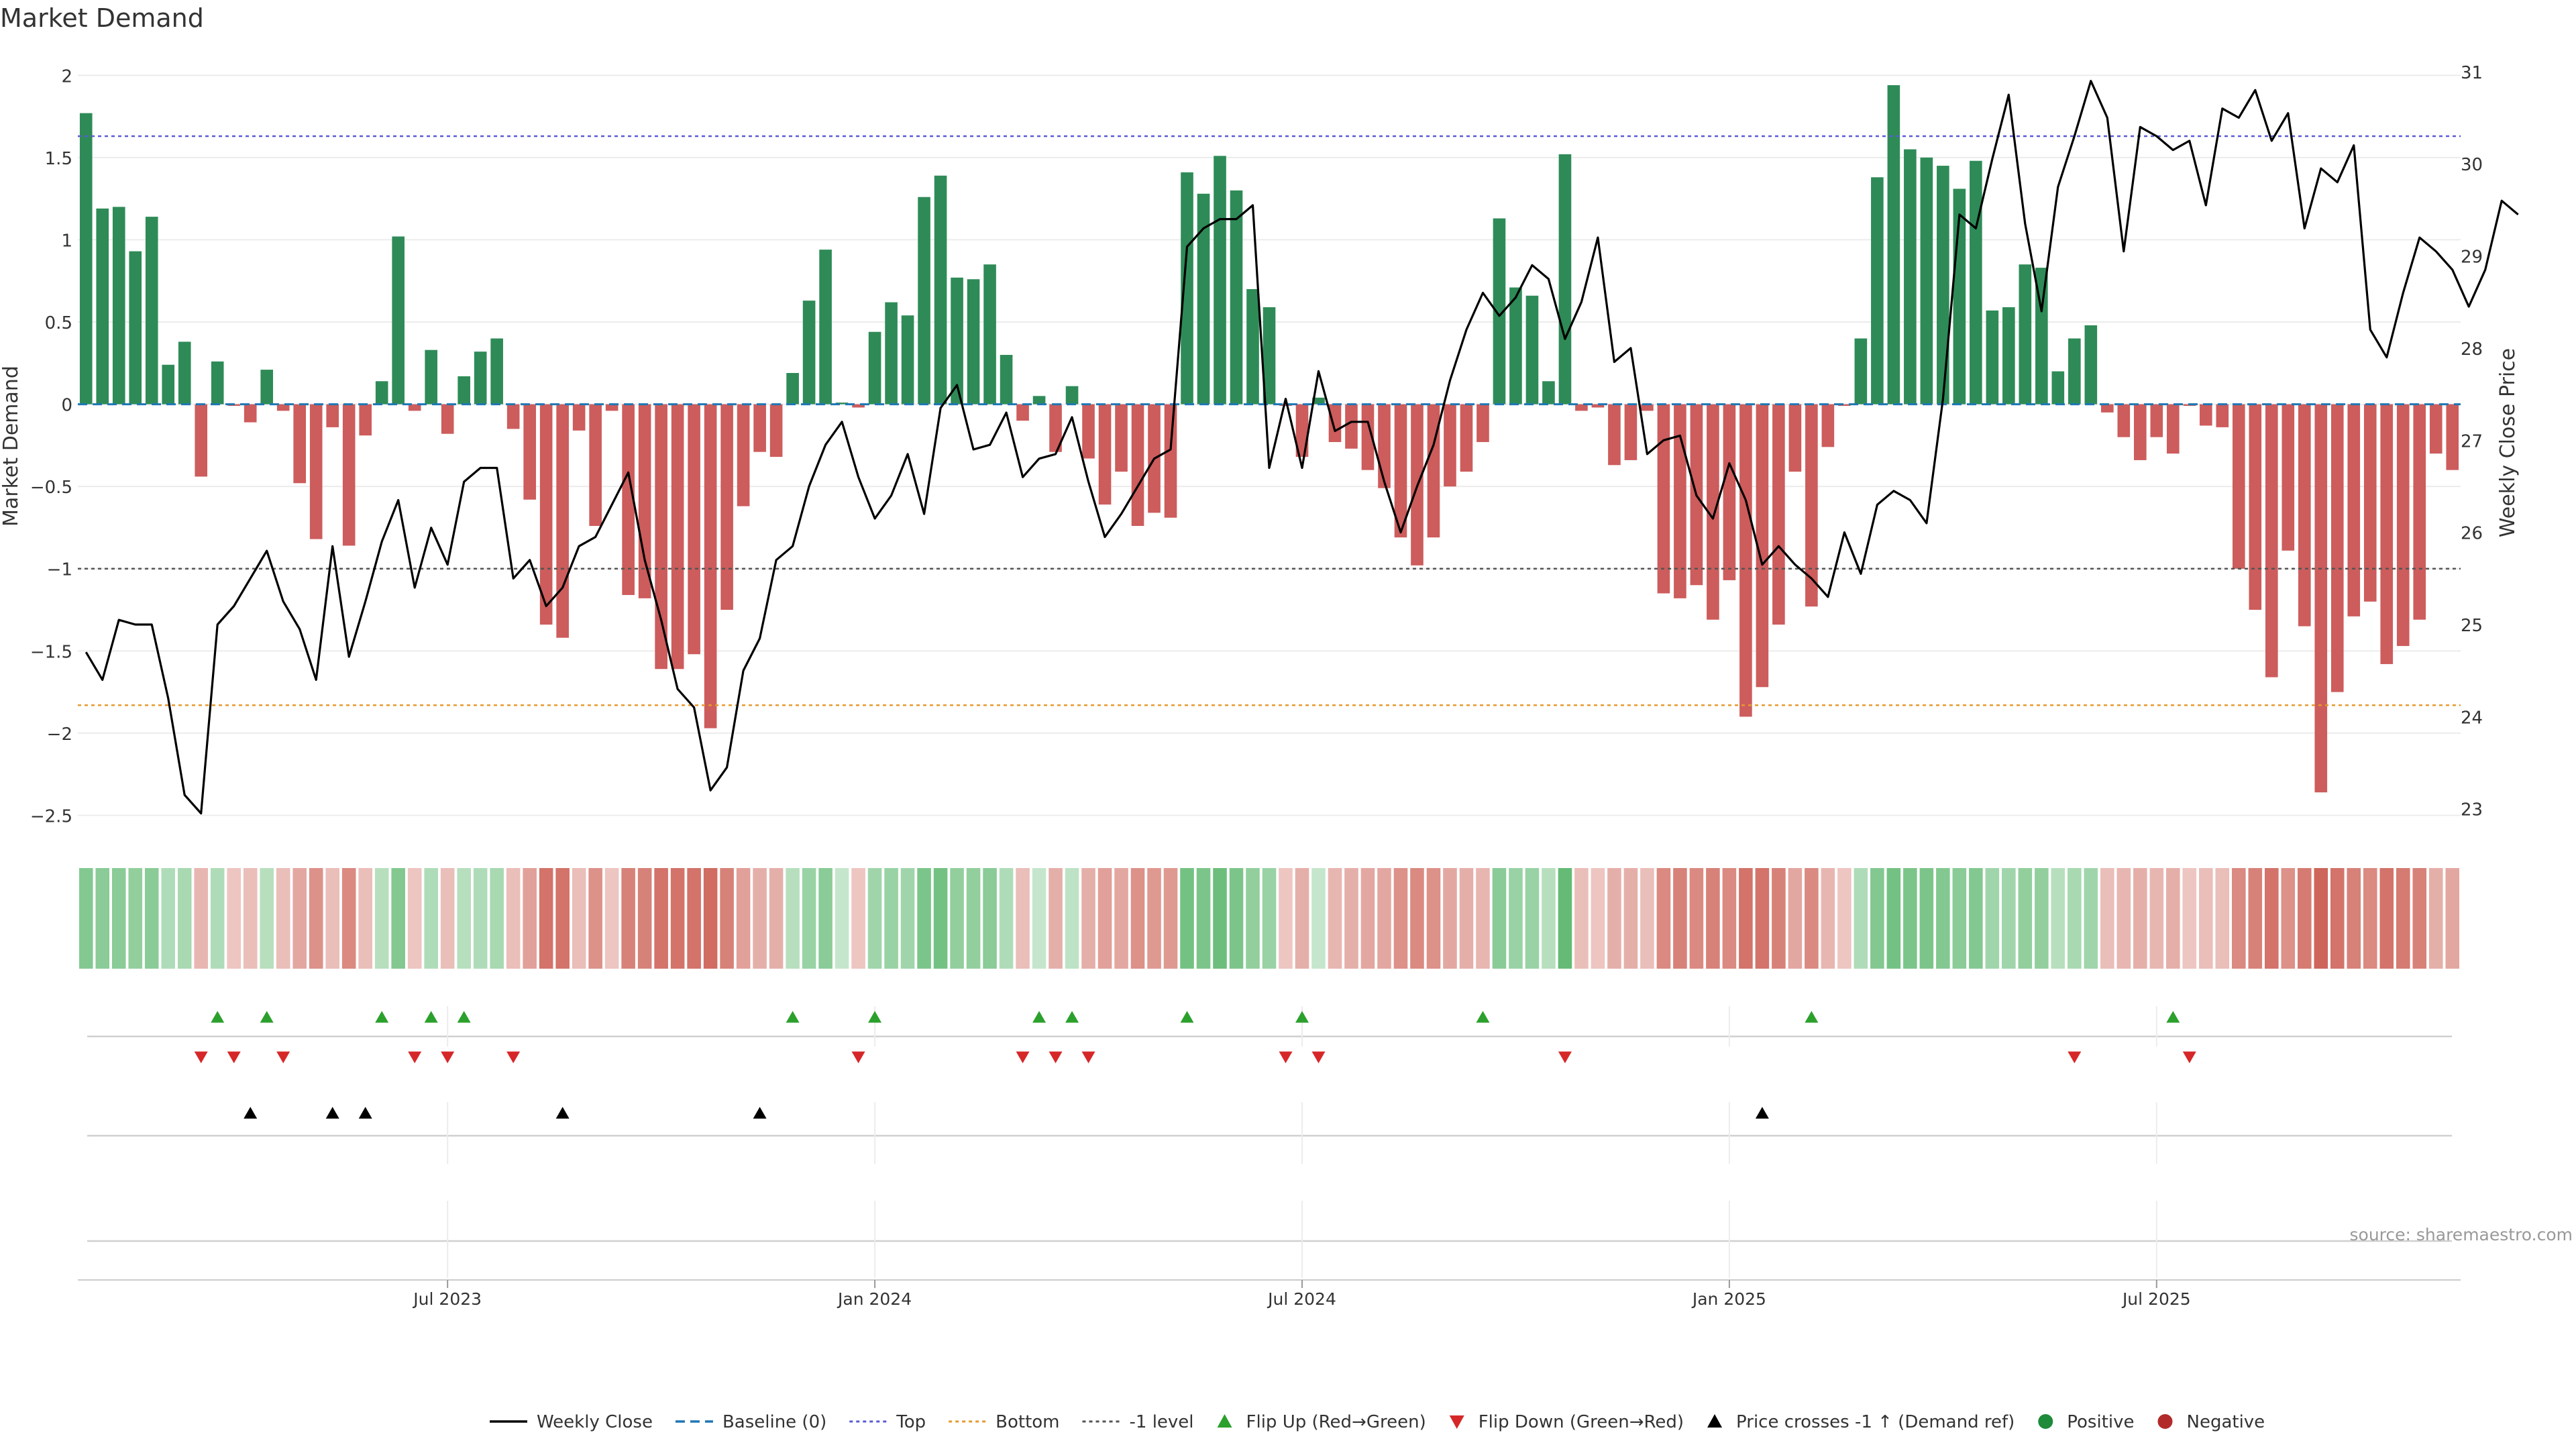 This screenshot has height=1449, width=2576. I want to click on chart-title: Market Demand, so click(102, 18).